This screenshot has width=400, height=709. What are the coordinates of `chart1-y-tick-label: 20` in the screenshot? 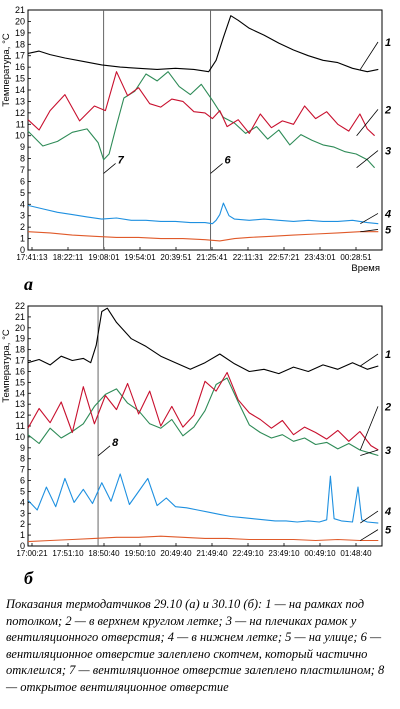 It's located at (20, 21).